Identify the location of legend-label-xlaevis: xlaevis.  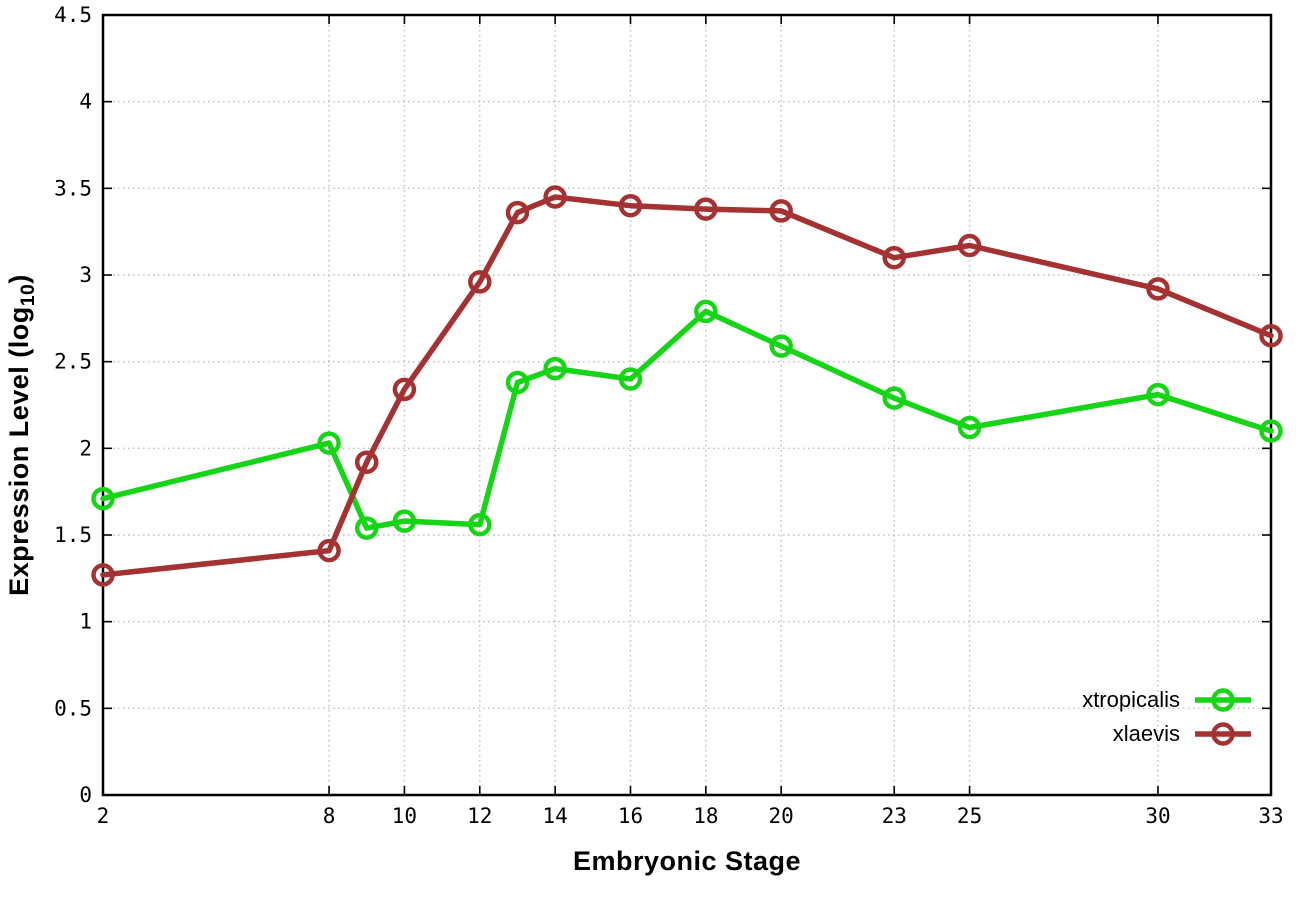
(1146, 733).